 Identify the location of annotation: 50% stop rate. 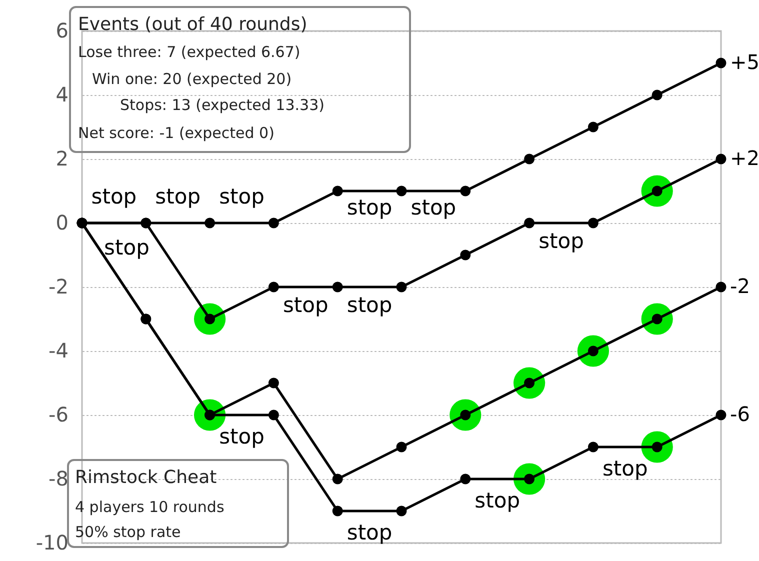
(128, 532).